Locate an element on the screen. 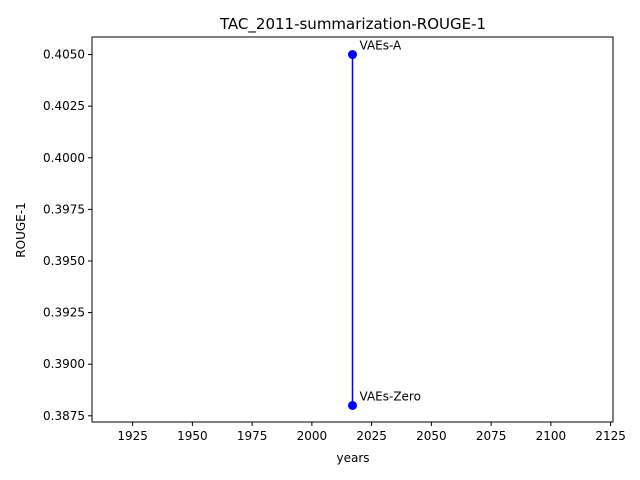 The image size is (640, 480). x-axis: 1925 1950 1975 2000 2025 2050 2075 2100 2125 is located at coordinates (371, 432).